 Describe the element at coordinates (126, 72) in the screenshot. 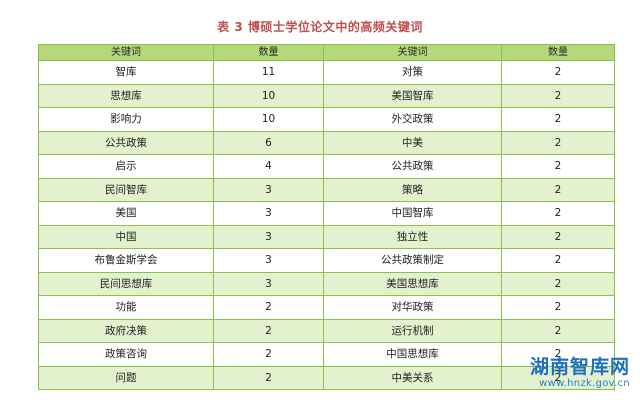

I see `keyword-cell: 智库` at that location.